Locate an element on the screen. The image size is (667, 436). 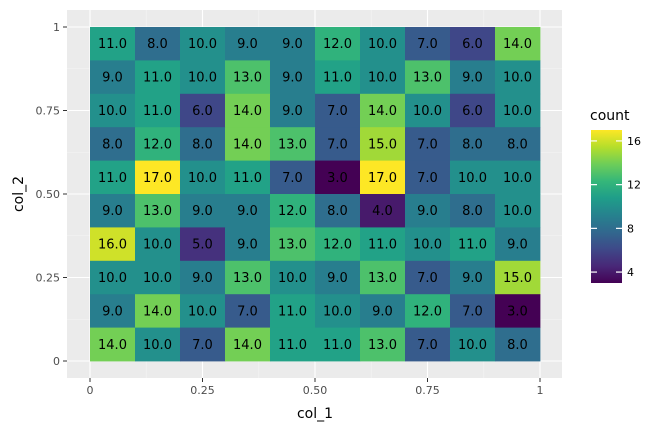
cell-value-label: 4.0 is located at coordinates (382, 211).